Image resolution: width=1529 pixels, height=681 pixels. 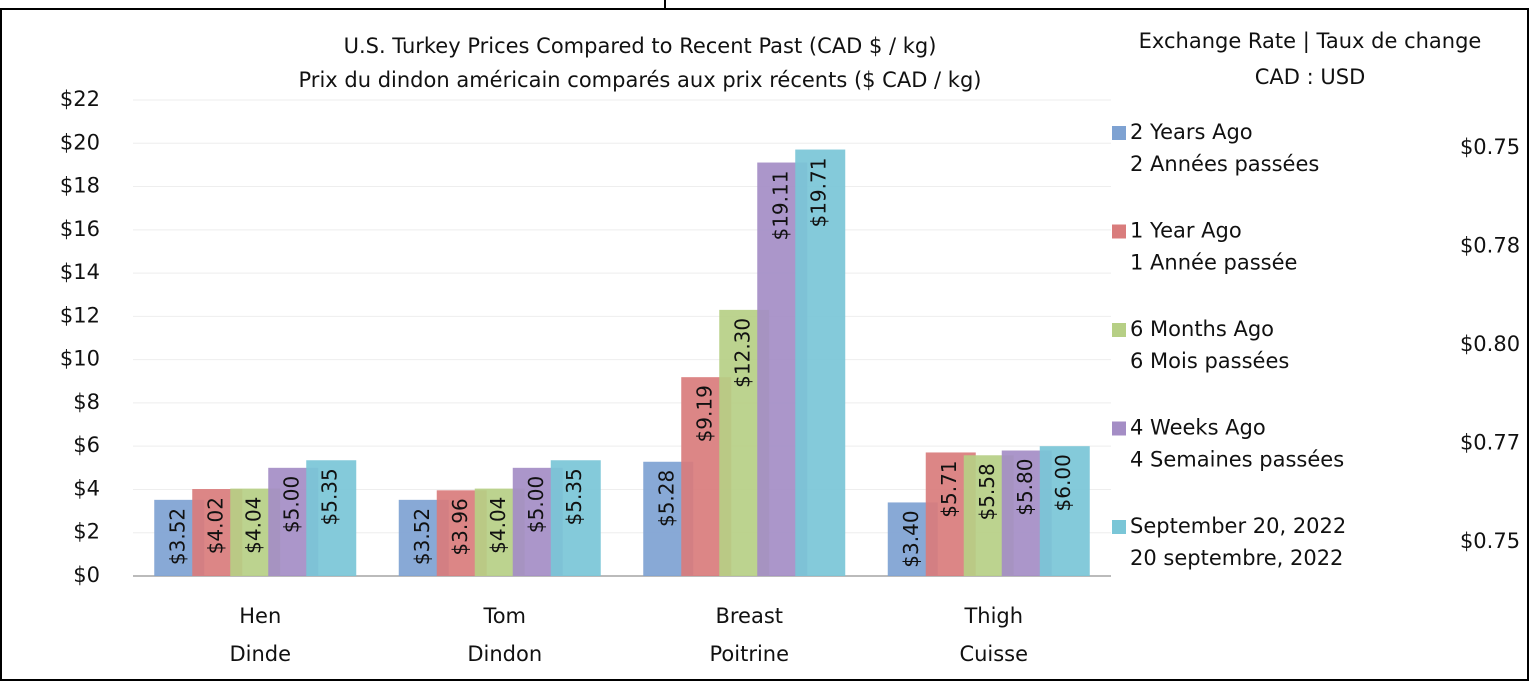 What do you see at coordinates (1310, 41) in the screenshot?
I see `legend-title: Exchange Rate | Taux de change` at bounding box center [1310, 41].